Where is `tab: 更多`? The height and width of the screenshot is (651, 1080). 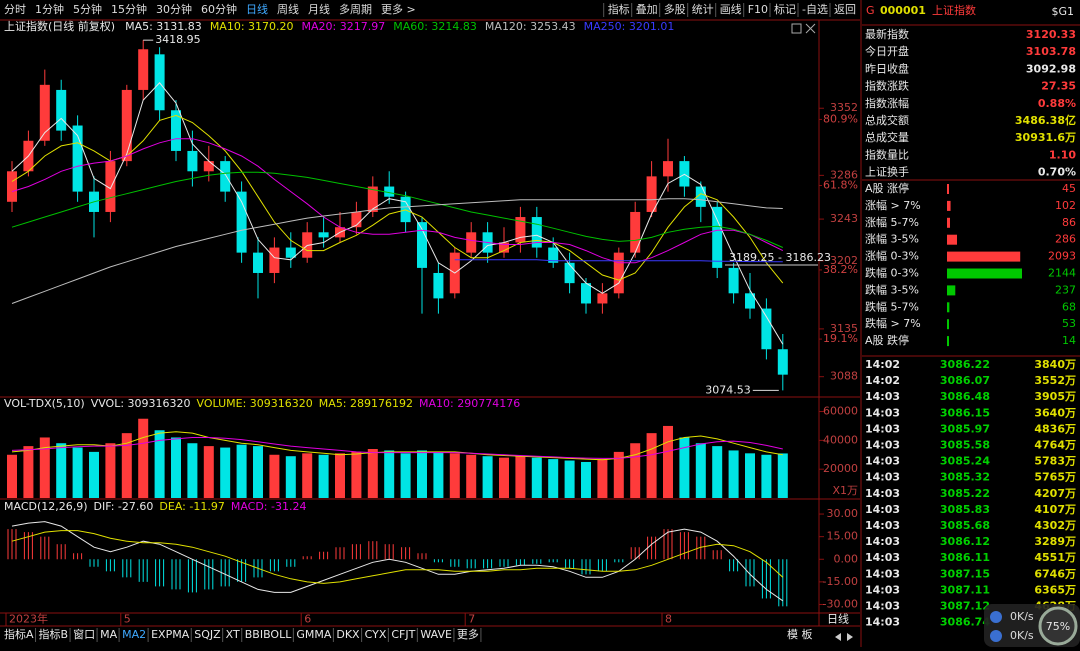 tab: 更多 is located at coordinates (468, 634).